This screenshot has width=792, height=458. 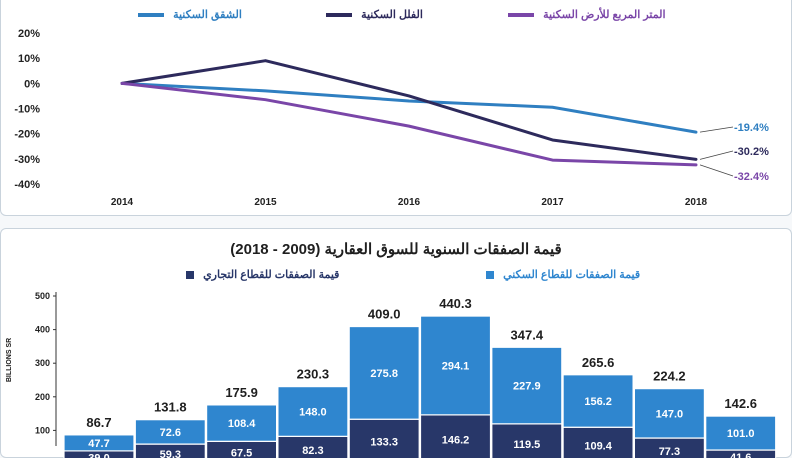 I want to click on bar-value-label: 147.0, so click(x=670, y=414).